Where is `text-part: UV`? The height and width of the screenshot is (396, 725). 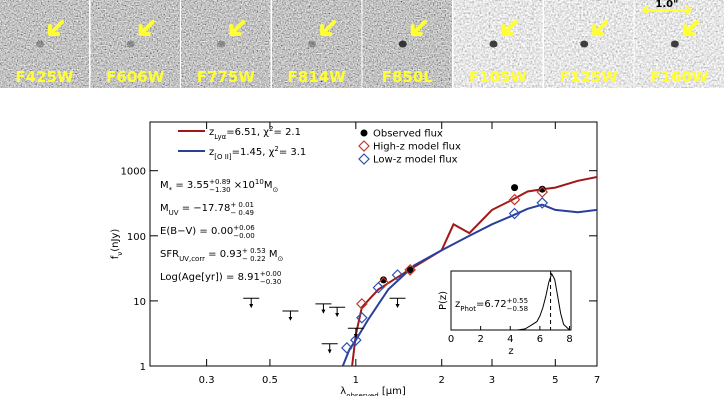
text-part: UV is located at coordinates (174, 213).